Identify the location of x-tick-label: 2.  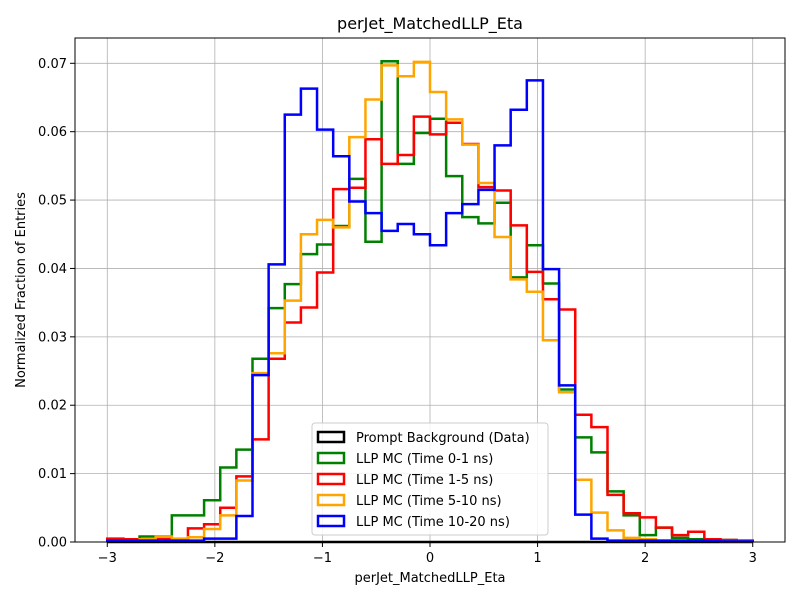
(645, 558).